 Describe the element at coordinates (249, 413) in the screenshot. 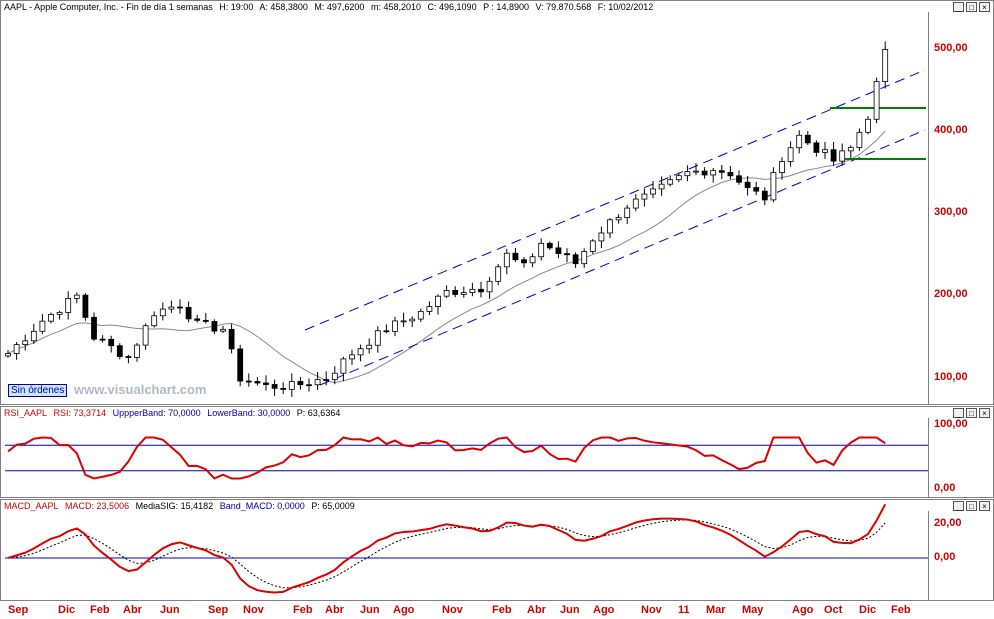

I see `rsi-lower: LowerBand: 30,0000` at that location.